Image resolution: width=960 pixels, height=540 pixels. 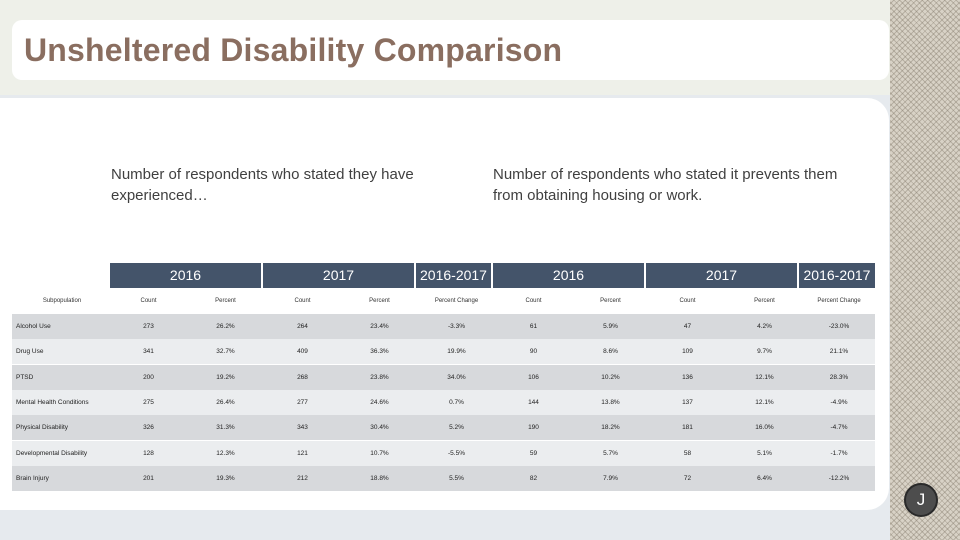 What do you see at coordinates (379, 478) in the screenshot?
I see `table-cell: 18.8%` at bounding box center [379, 478].